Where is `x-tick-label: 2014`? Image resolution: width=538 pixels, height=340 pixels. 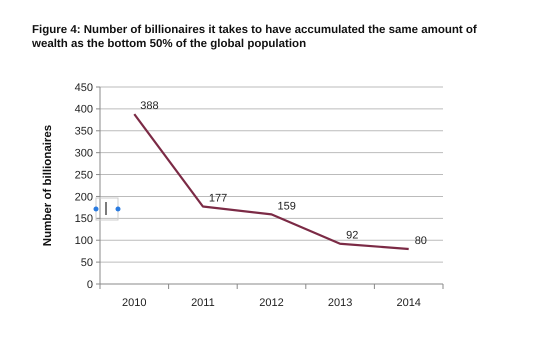
x-tick-label: 2014 is located at coordinates (408, 303).